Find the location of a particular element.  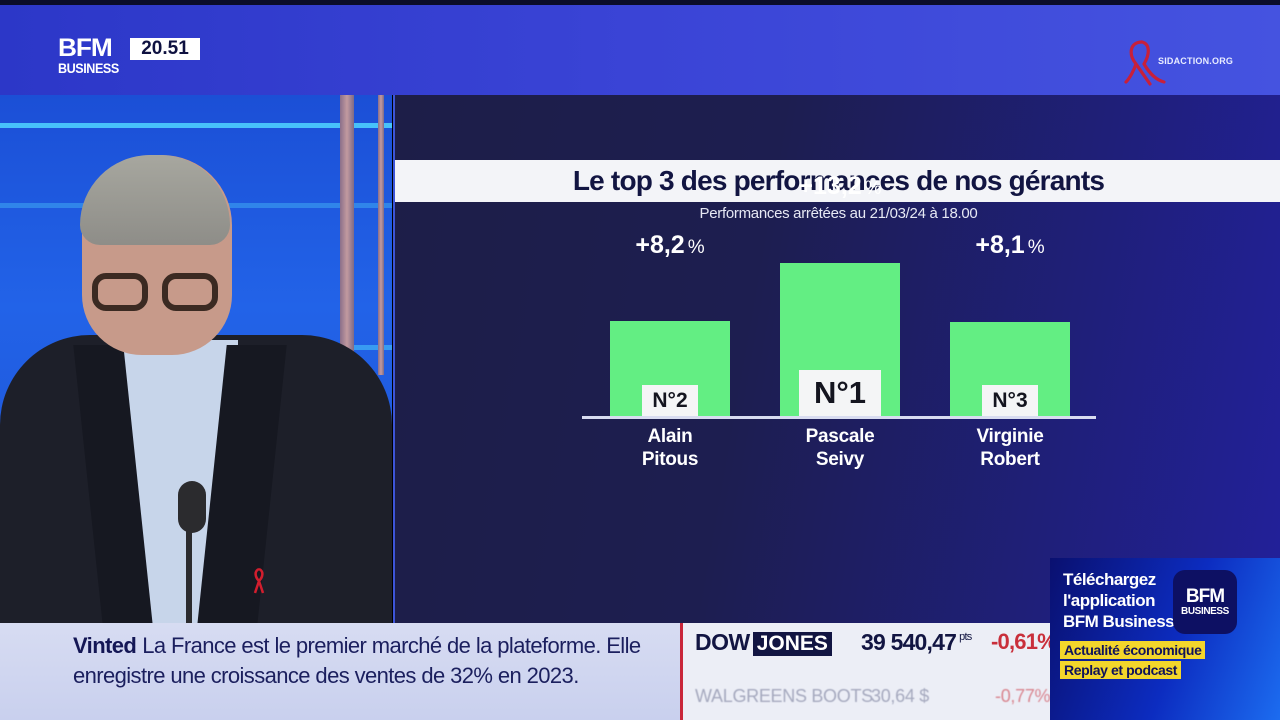

sidaction-label: SIDACTION.ORG is located at coordinates (1196, 61).